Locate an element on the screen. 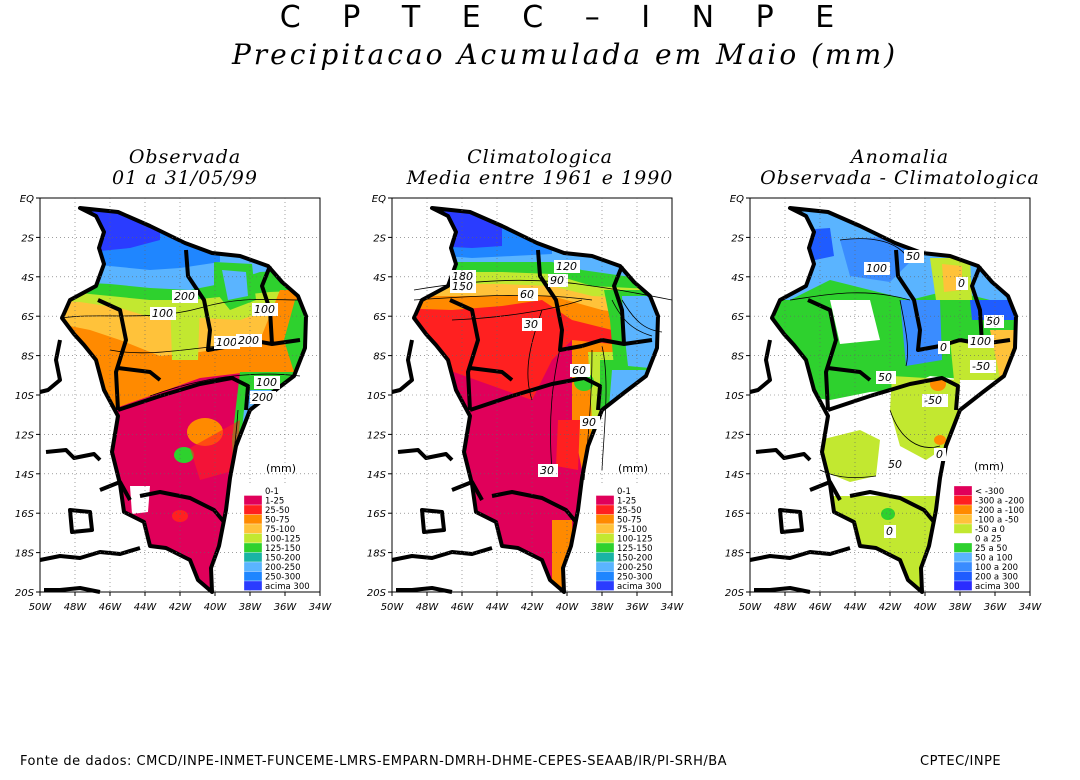 Image resolution: width=1080 pixels, height=780 pixels. contour-label: -50 is located at coordinates (981, 366).